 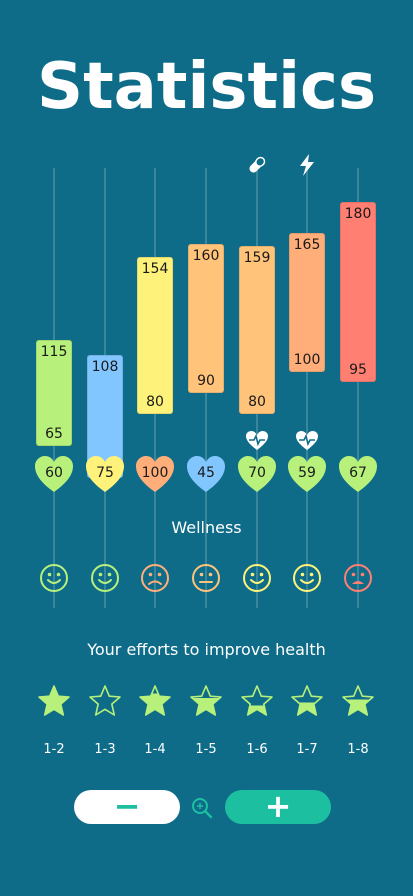 I want to click on pulse-value: 60, so click(x=54, y=473).